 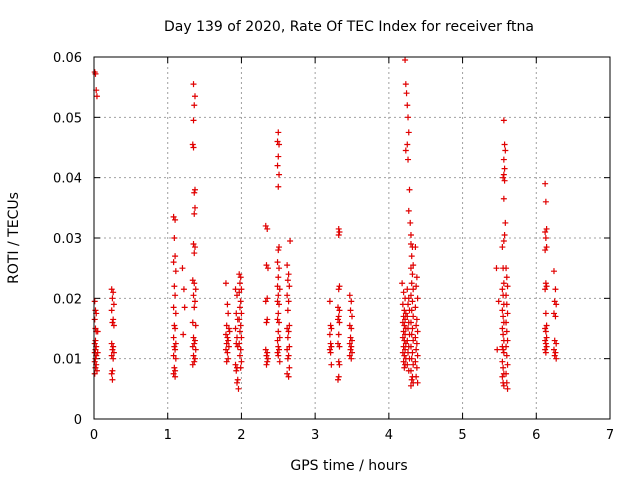 What do you see at coordinates (348, 466) in the screenshot?
I see `x-axis-label: GPS time / hours` at bounding box center [348, 466].